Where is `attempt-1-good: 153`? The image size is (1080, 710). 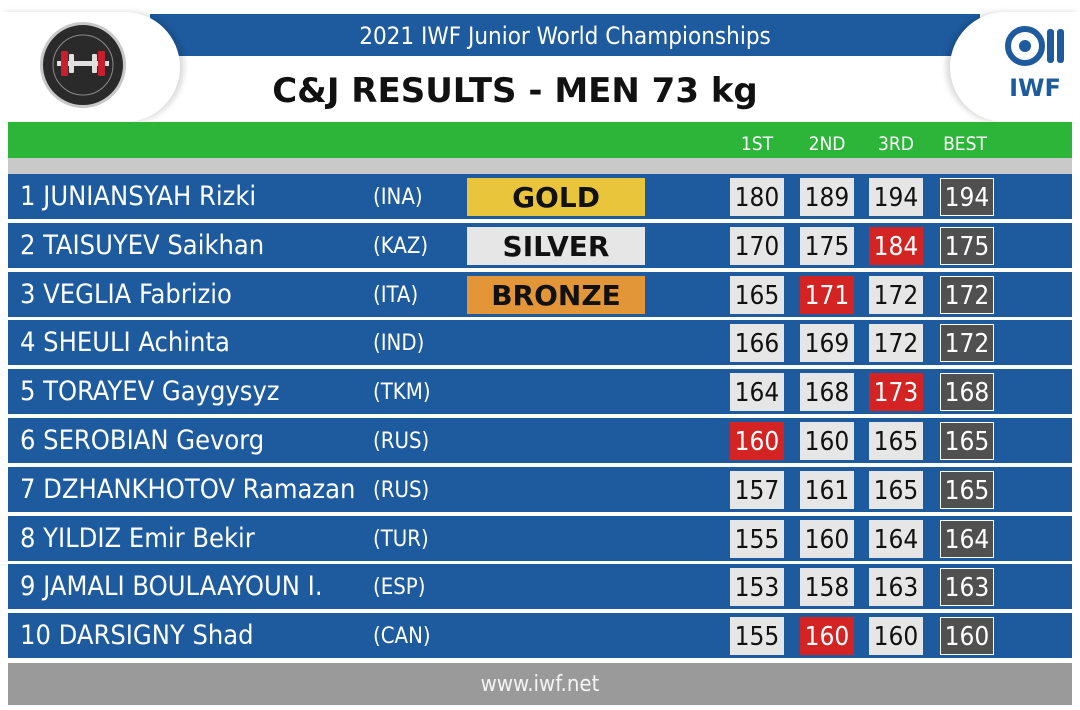
attempt-1-good: 153 is located at coordinates (757, 587).